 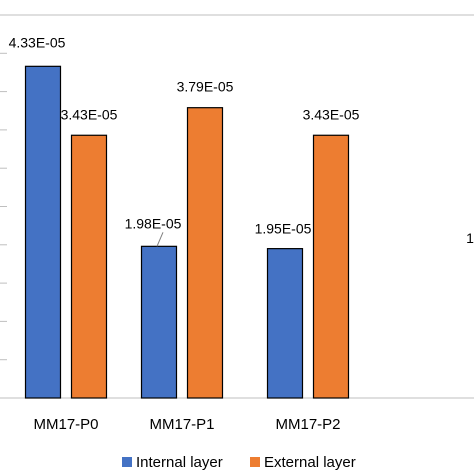 I want to click on legend-internal-swatch, so click(x=127, y=462).